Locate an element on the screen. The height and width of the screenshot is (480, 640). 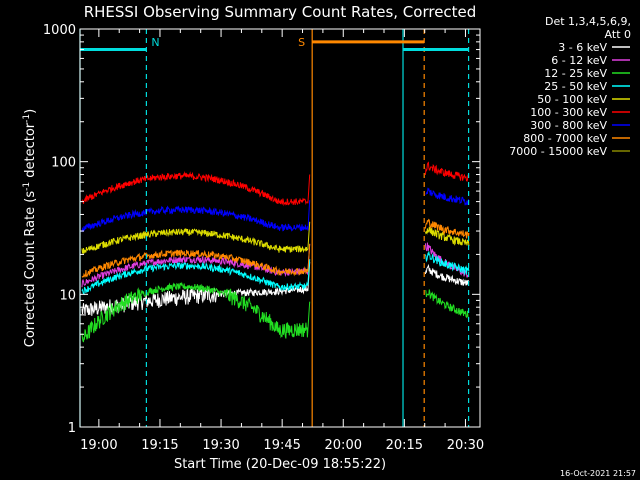
x-axis-label: Start Time (20-Dec-09 18:55:22) is located at coordinates (280, 464).